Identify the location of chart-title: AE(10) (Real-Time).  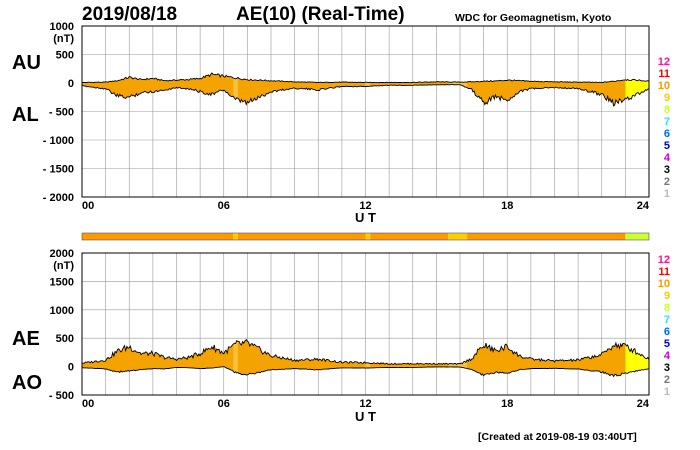
(320, 14).